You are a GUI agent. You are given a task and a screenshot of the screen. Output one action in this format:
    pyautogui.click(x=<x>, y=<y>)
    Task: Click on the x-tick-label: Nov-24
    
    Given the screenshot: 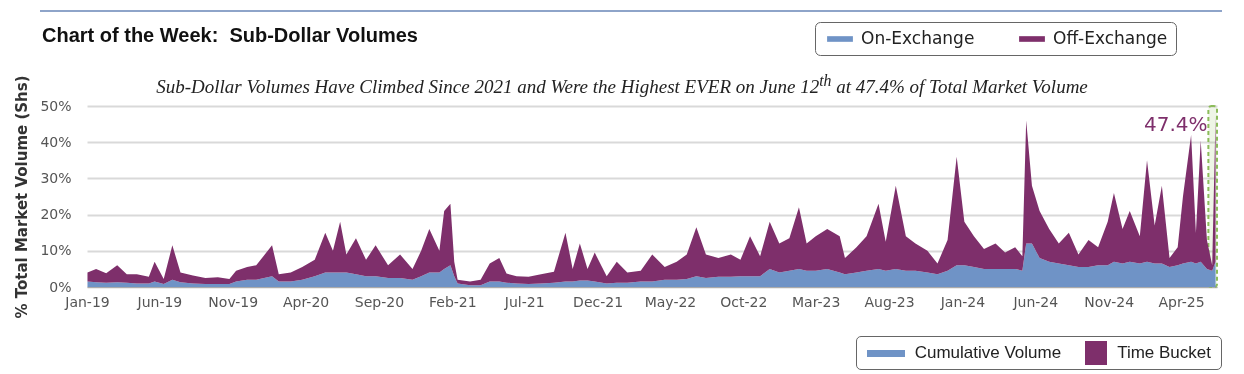 What is the action you would take?
    pyautogui.click(x=1109, y=301)
    